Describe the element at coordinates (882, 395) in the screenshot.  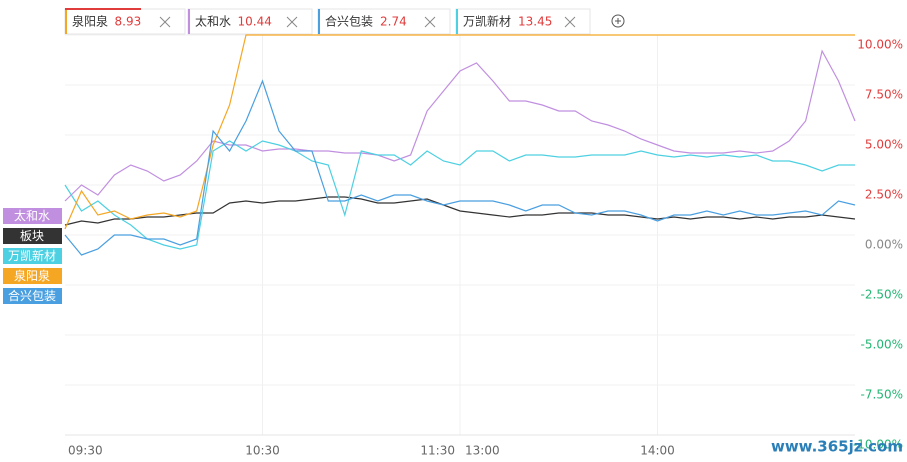
I see `y-tick-label: -7.50%` at that location.